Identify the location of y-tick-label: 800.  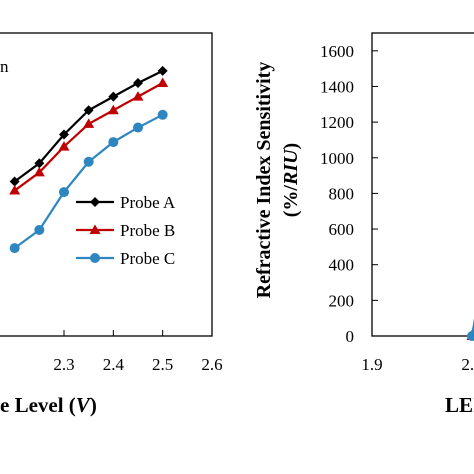
(342, 193).